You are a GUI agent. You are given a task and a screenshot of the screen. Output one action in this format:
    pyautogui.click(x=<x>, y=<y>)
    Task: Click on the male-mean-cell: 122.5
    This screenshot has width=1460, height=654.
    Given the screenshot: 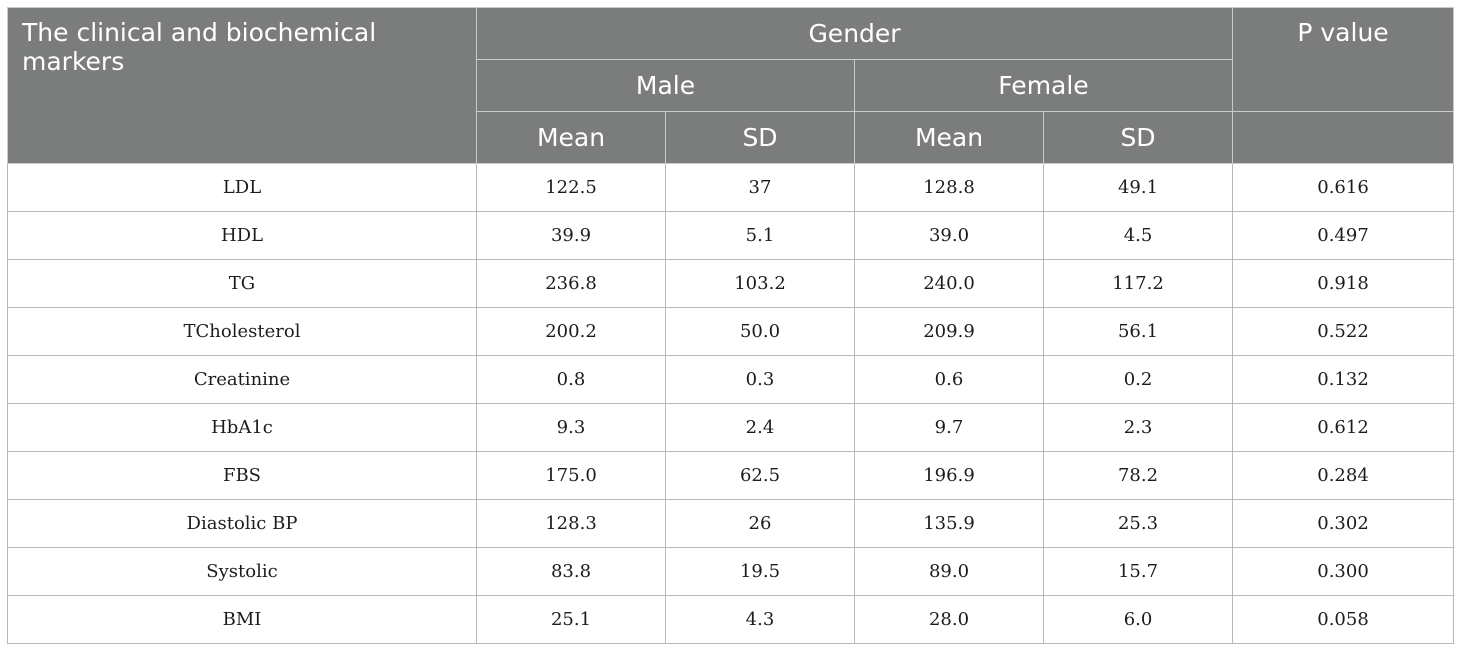 What is the action you would take?
    pyautogui.click(x=571, y=187)
    